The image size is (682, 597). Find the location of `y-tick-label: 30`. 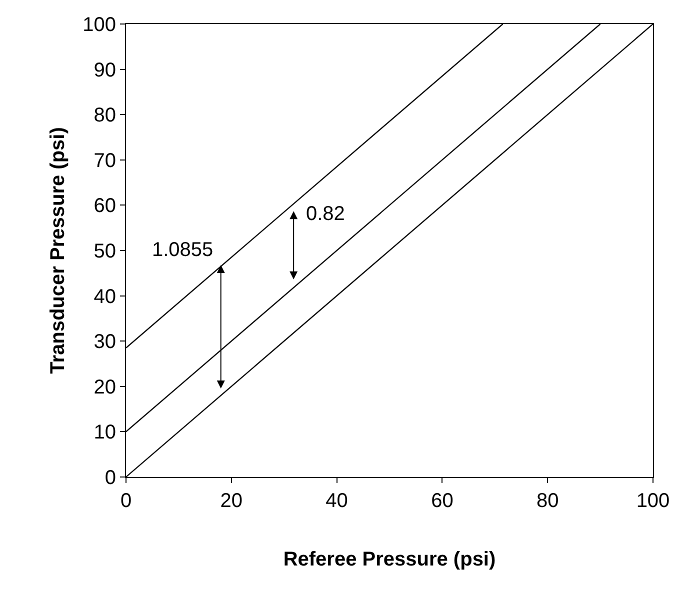

y-tick-label: 30 is located at coordinates (105, 342).